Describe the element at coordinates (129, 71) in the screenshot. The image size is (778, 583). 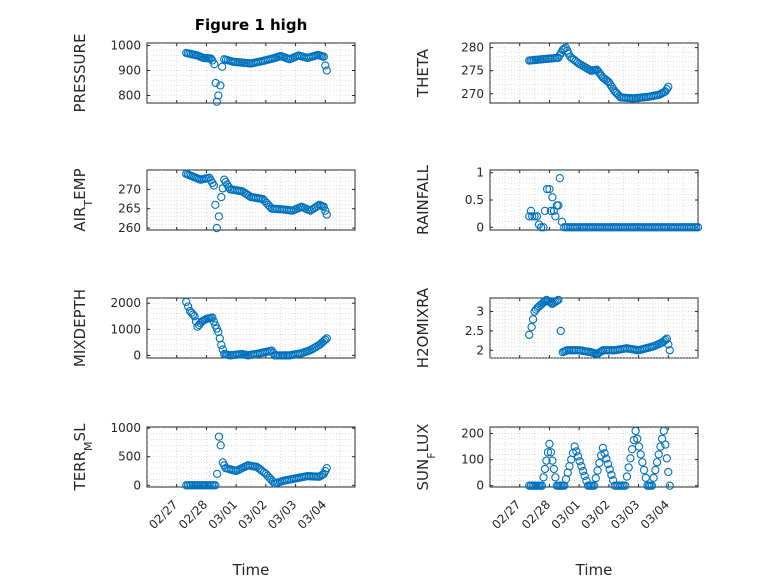
I see `y-tick-label: 900` at that location.